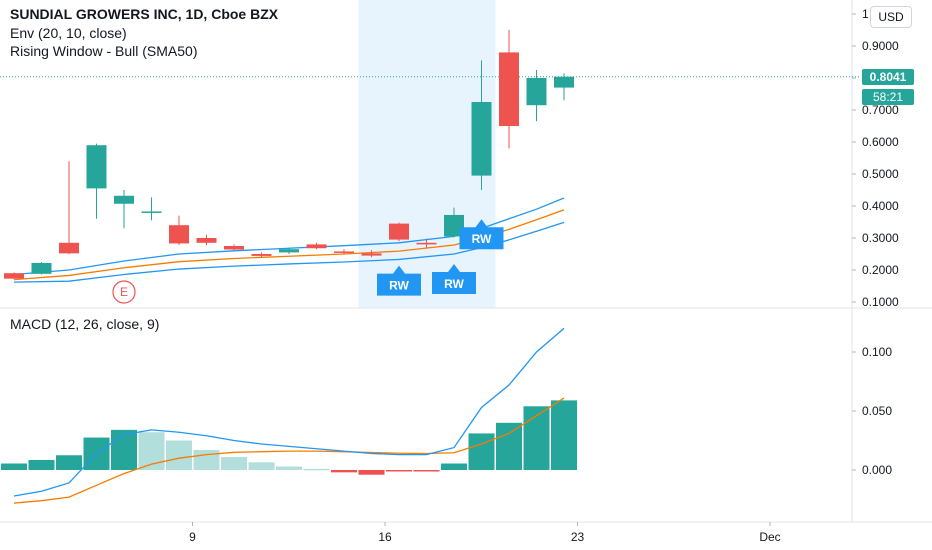 The image size is (932, 550). What do you see at coordinates (104, 51) in the screenshot?
I see `rising-window-indicator-label: Rising Window - Bull (SMA50)` at bounding box center [104, 51].